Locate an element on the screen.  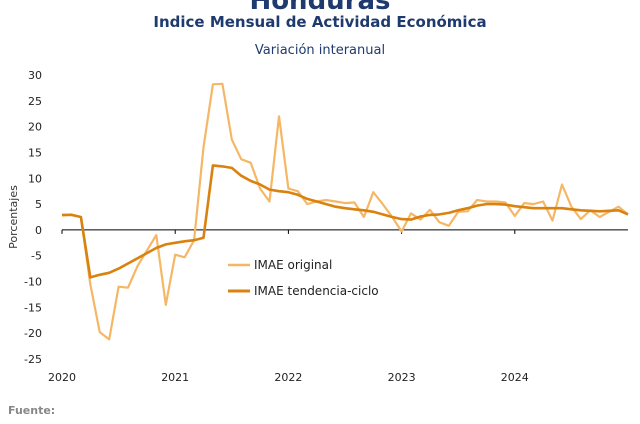
y-tick-label: 15 is located at coordinates (35, 152).